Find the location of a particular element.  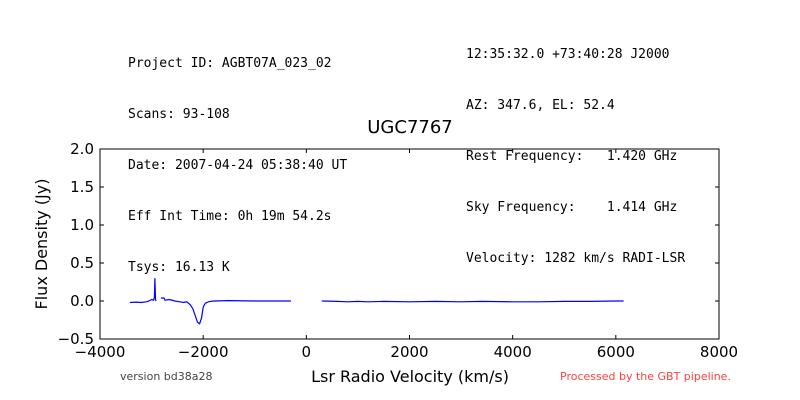

header-line: Velocity: 1282 km/s RADI-LSR is located at coordinates (576, 258).